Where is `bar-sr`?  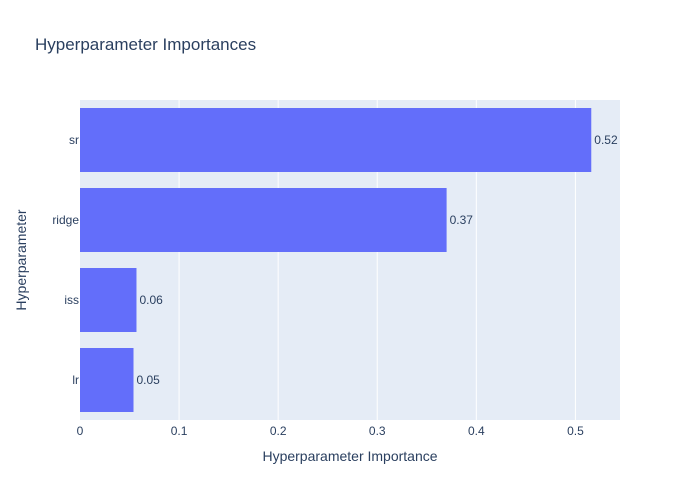 bar-sr is located at coordinates (336, 140).